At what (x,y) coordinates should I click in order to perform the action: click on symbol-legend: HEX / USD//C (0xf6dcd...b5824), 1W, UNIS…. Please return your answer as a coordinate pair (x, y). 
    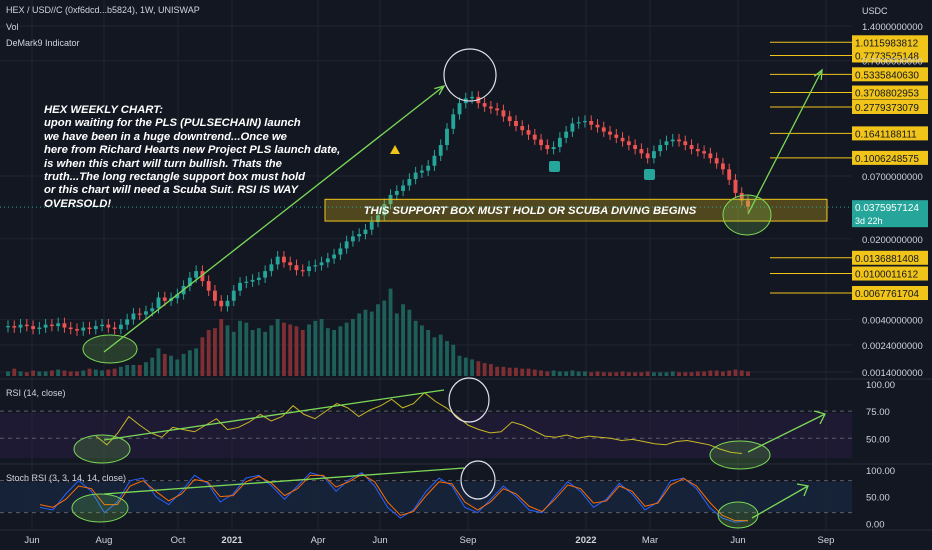
    Looking at the image, I should click on (103, 10).